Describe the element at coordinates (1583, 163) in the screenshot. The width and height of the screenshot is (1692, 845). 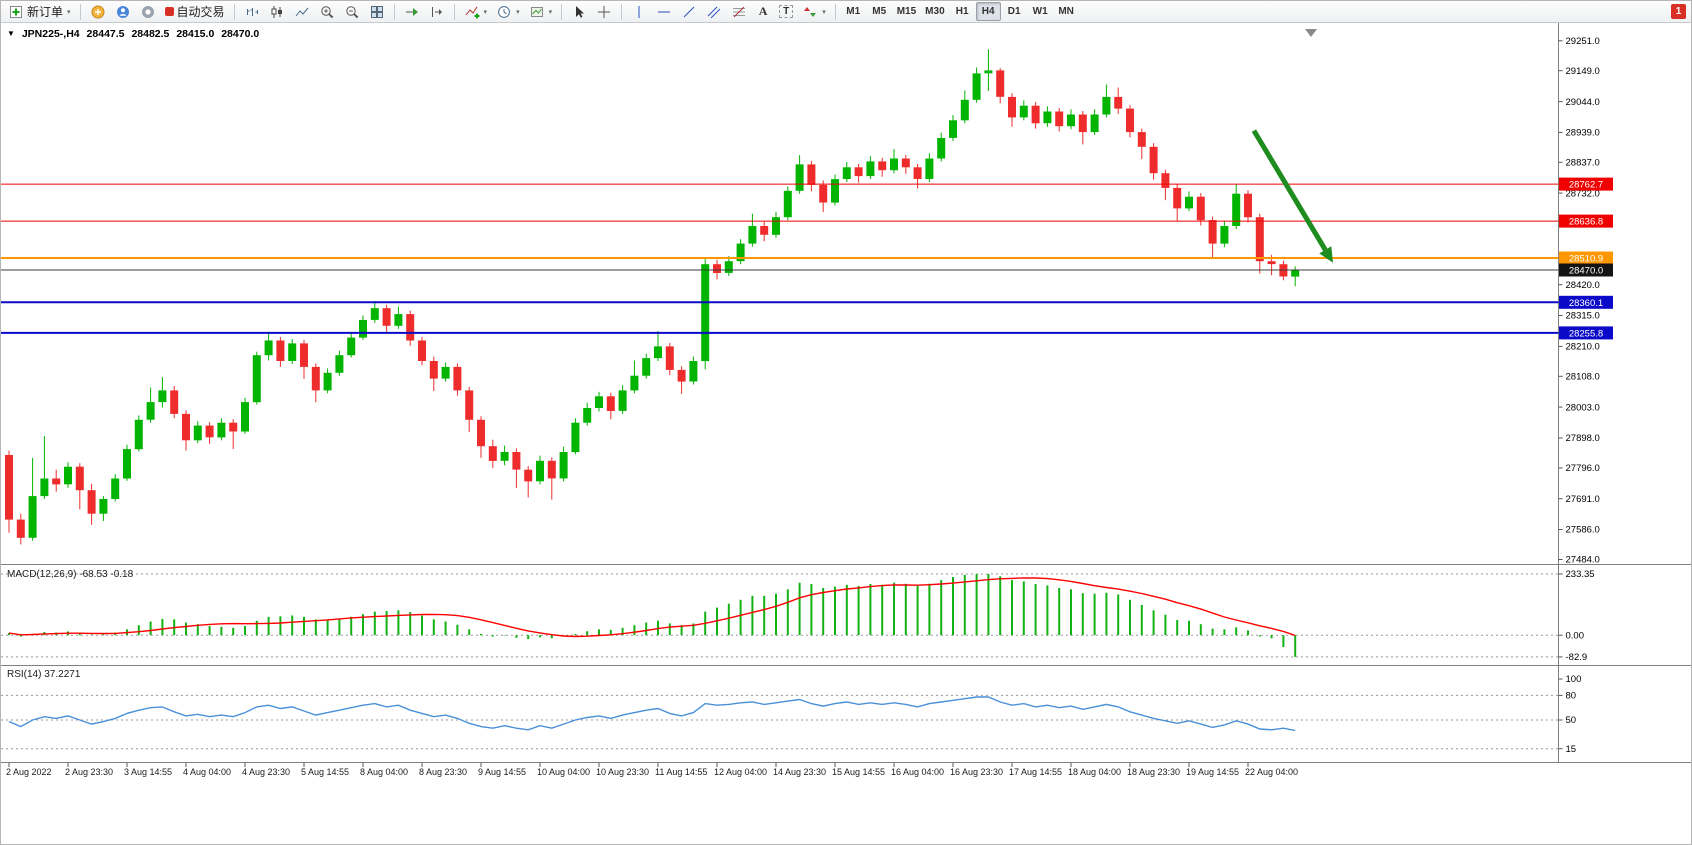
I see `svg-text: 28837.0` at that location.